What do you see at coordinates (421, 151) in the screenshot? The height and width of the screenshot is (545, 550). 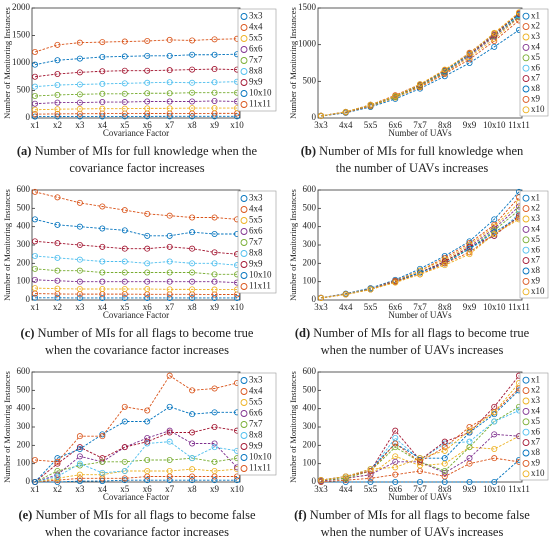 I see `caption-text: Number of MIs for full knowledge when` at bounding box center [421, 151].